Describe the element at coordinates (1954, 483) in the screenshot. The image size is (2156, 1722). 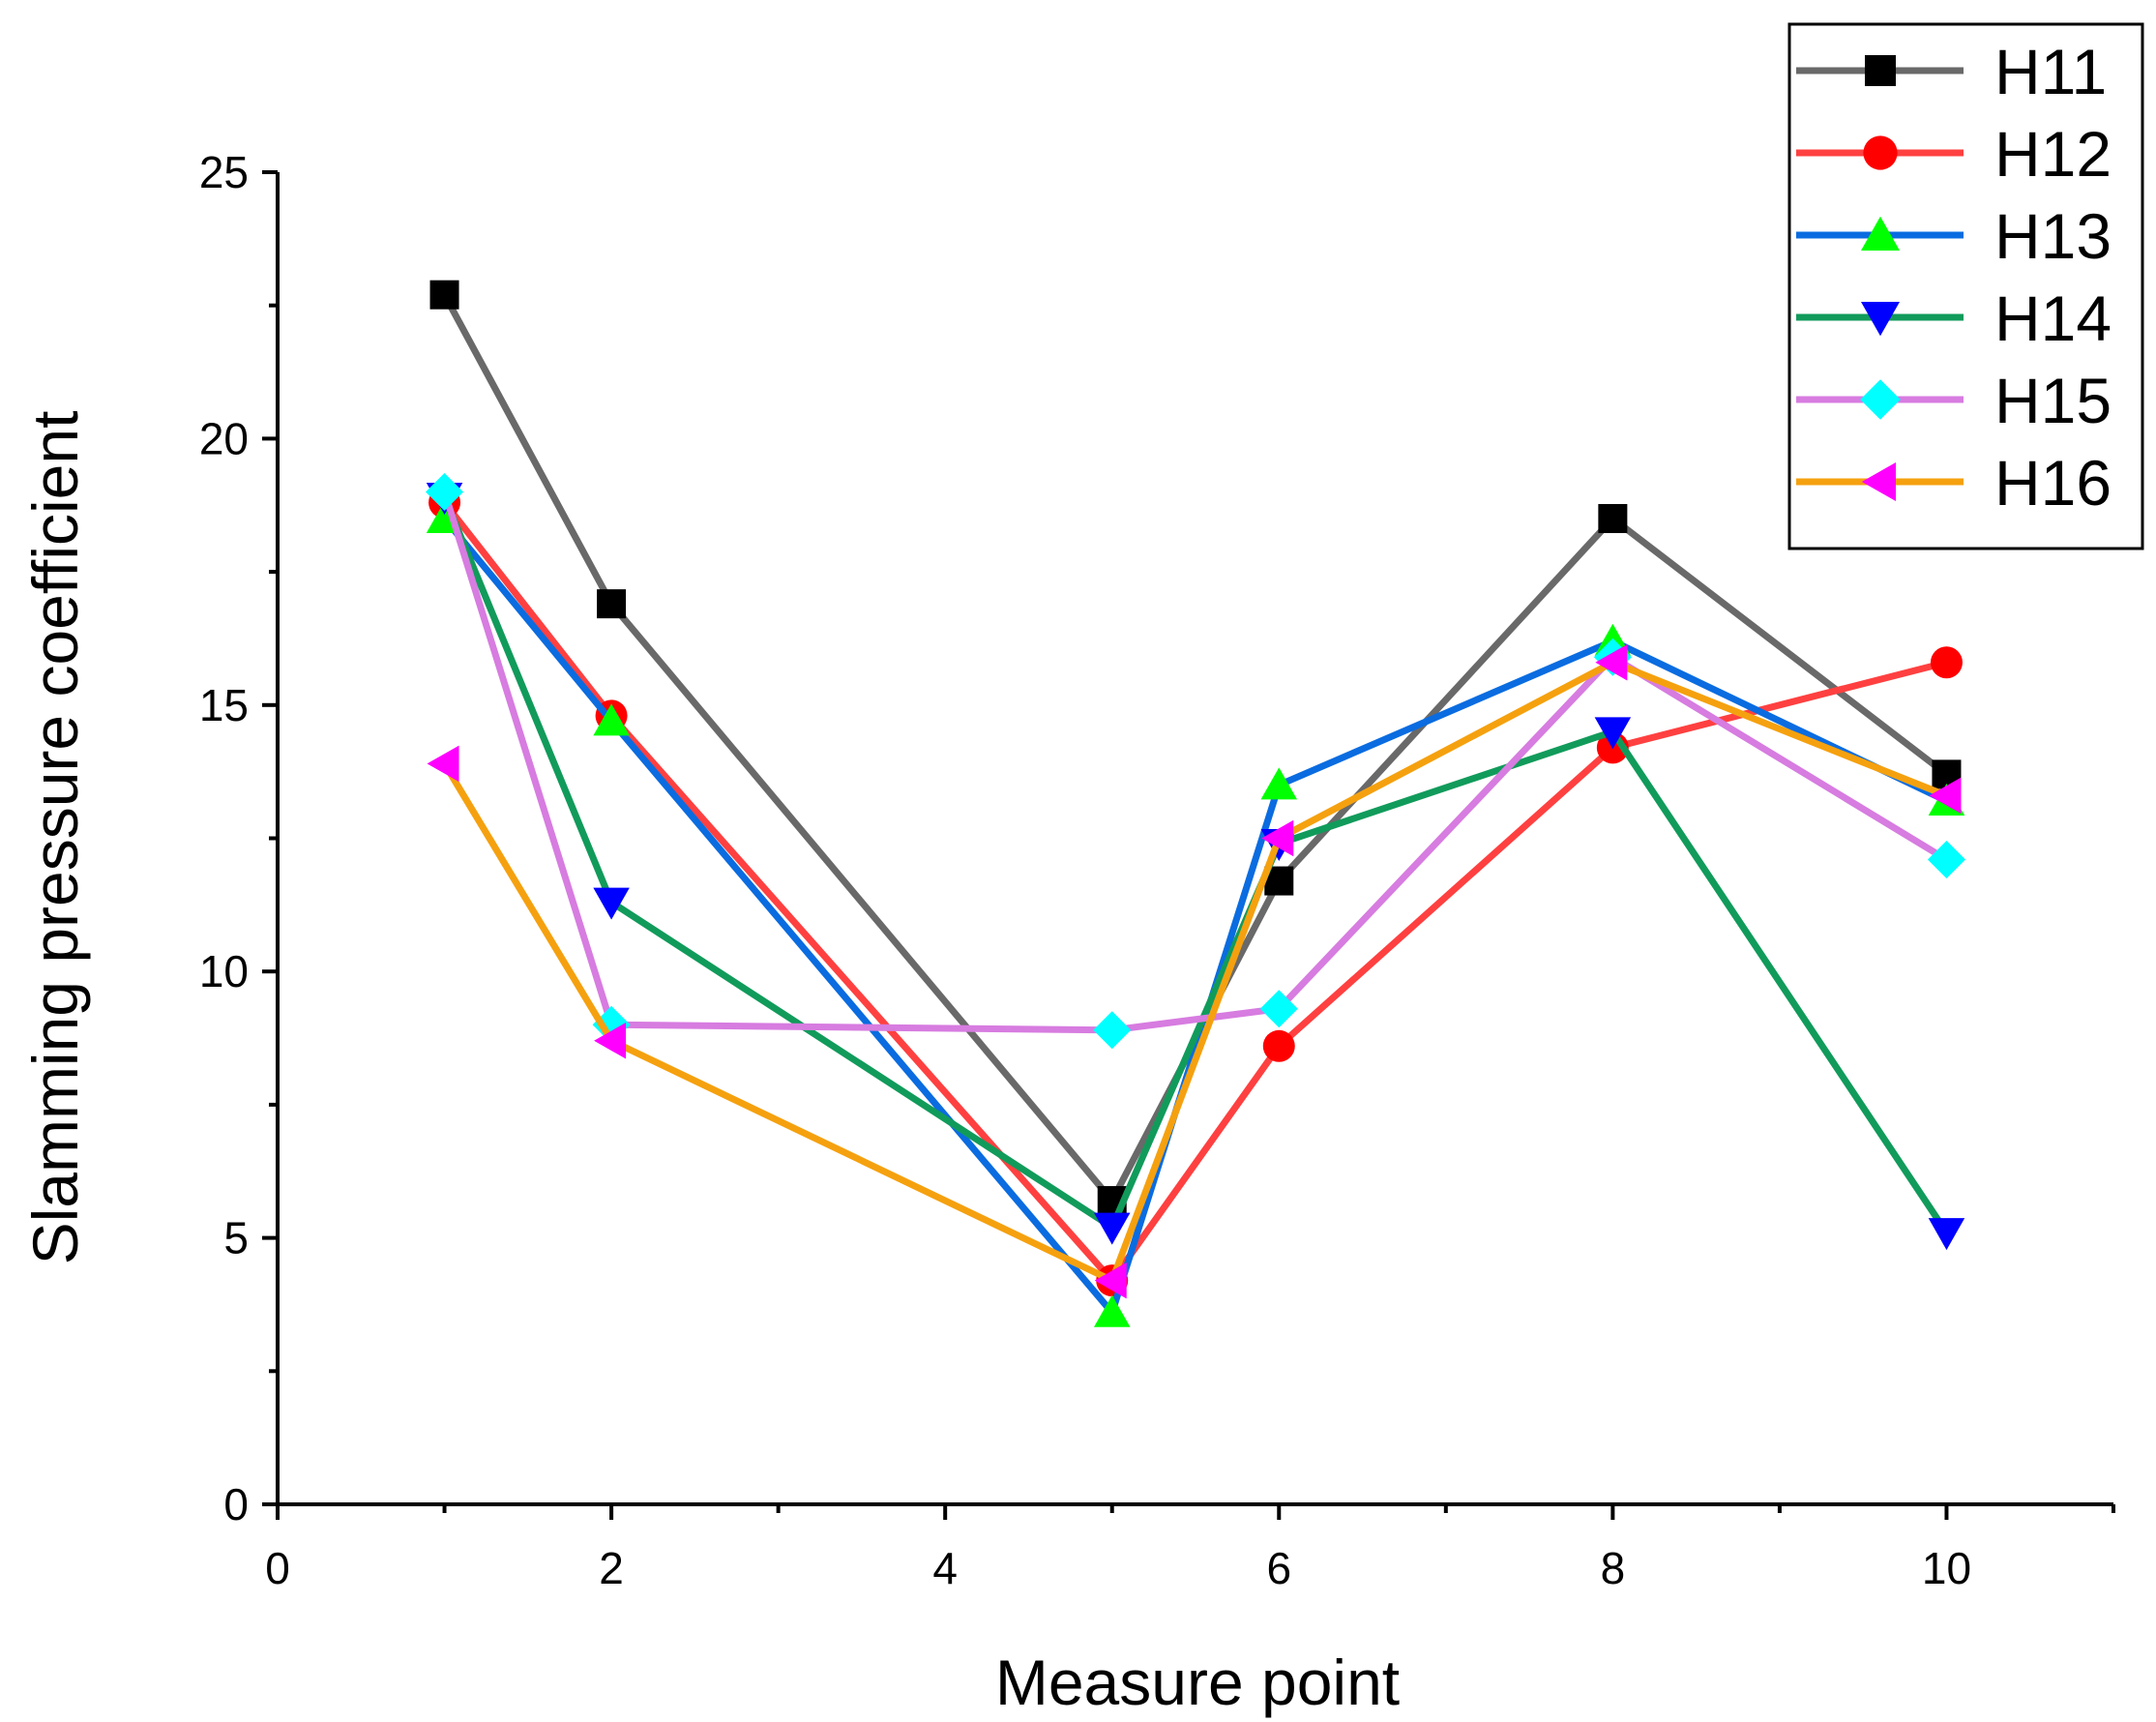
I see `legend-item-H16: H16` at that location.